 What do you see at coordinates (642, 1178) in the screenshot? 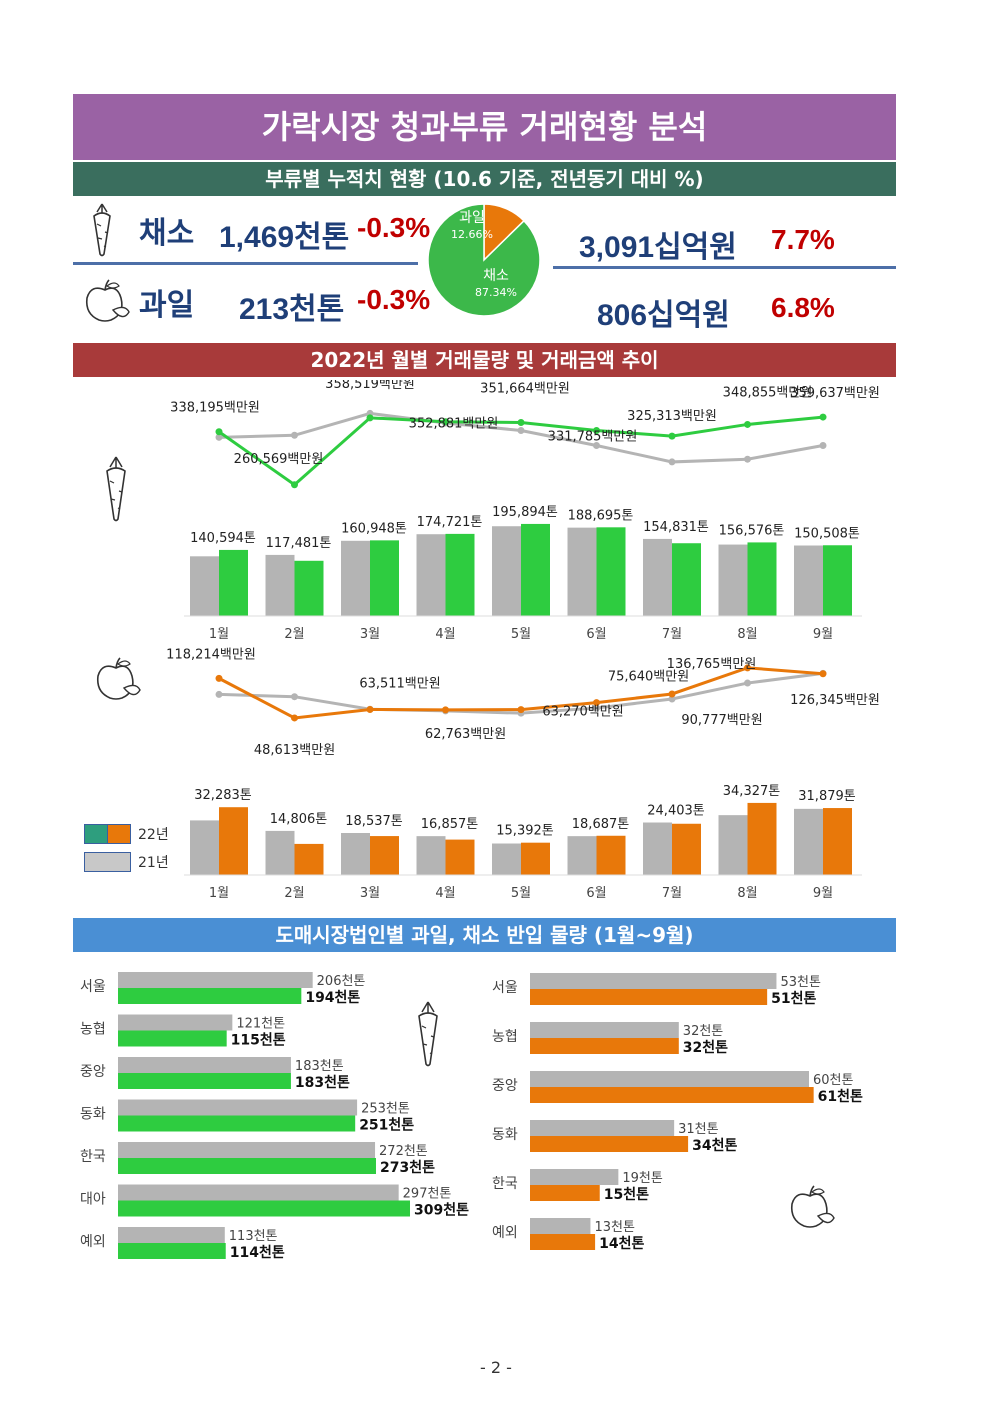
I see `fruit-market-label-prev: 19천톤` at bounding box center [642, 1178].